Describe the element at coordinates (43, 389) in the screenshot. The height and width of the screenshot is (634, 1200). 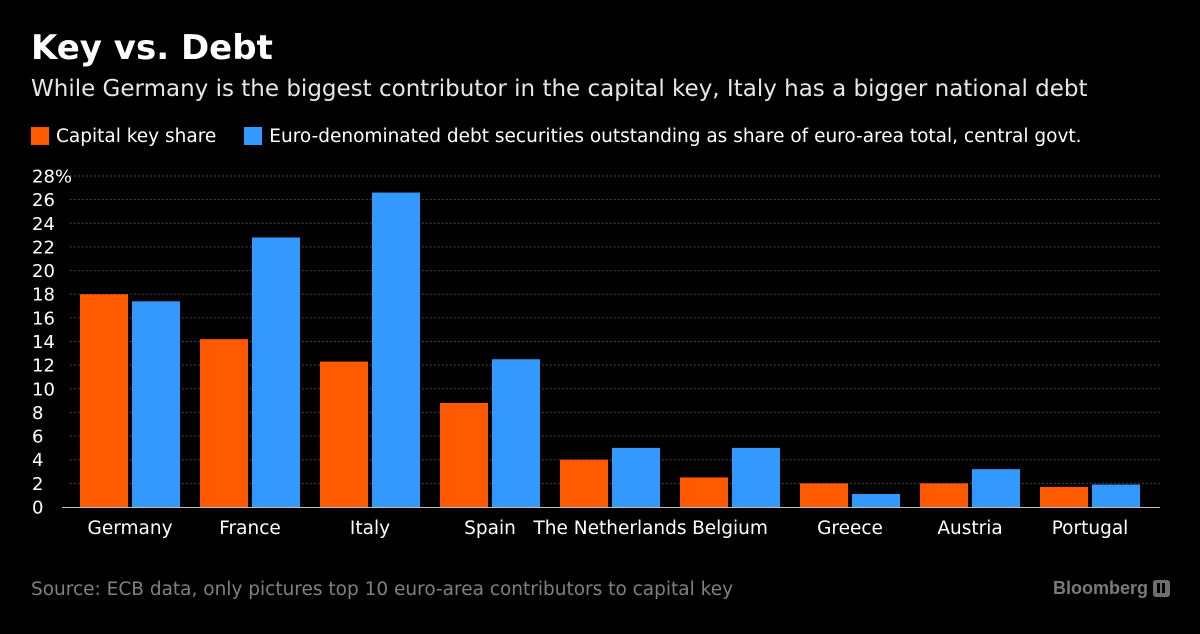
I see `y-tick-label: 10` at that location.